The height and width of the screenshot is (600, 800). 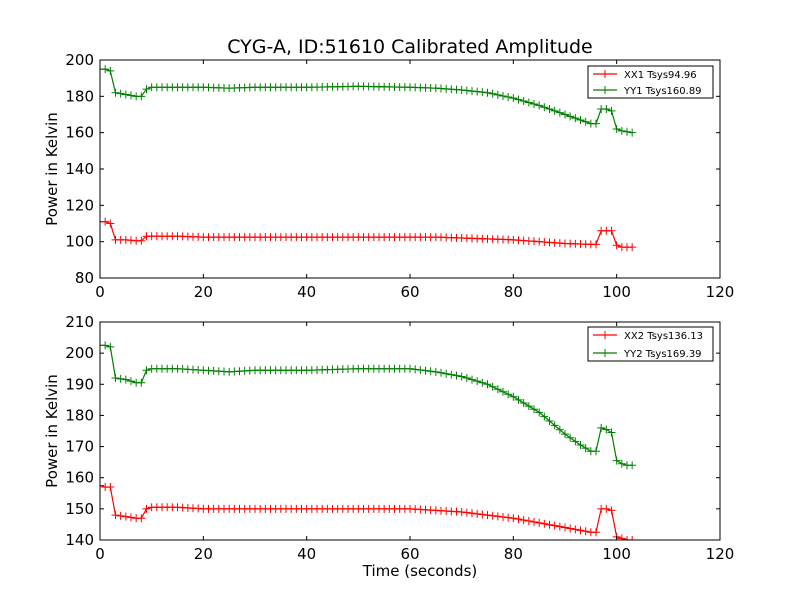 What do you see at coordinates (513, 554) in the screenshot?
I see `x-tick-label: 80` at bounding box center [513, 554].